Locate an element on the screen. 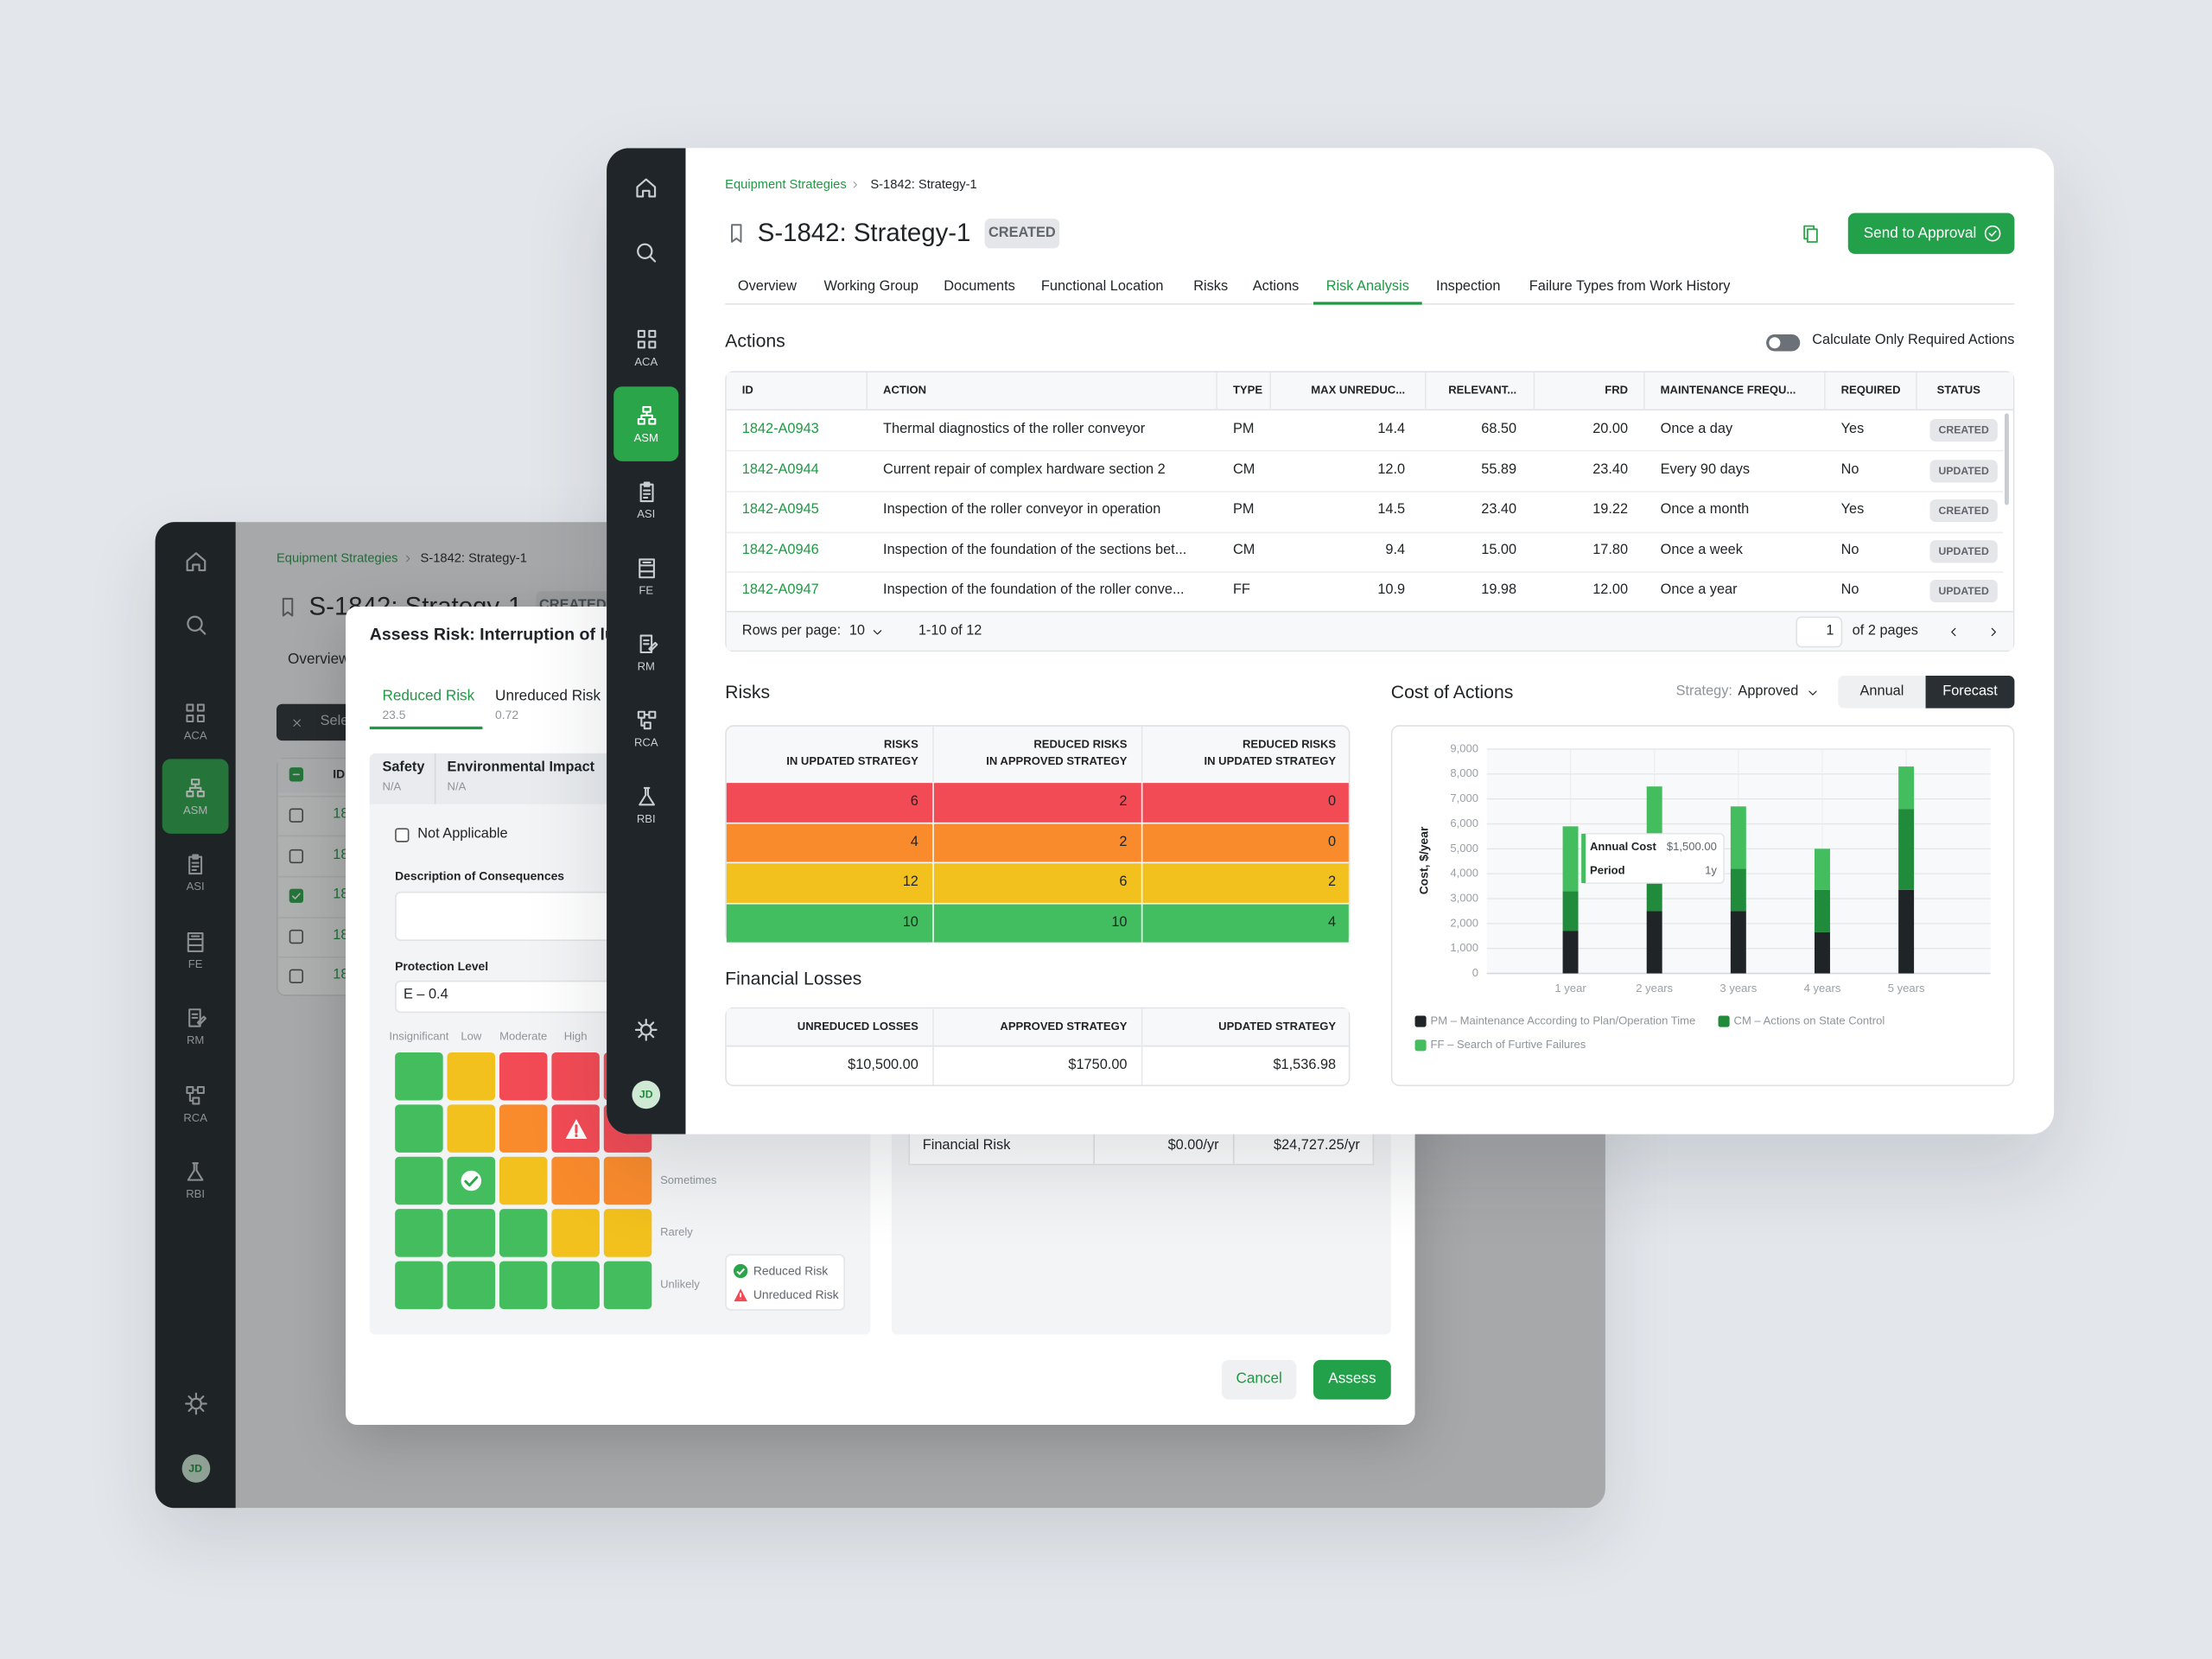  scrollbar is located at coordinates (2007, 459).